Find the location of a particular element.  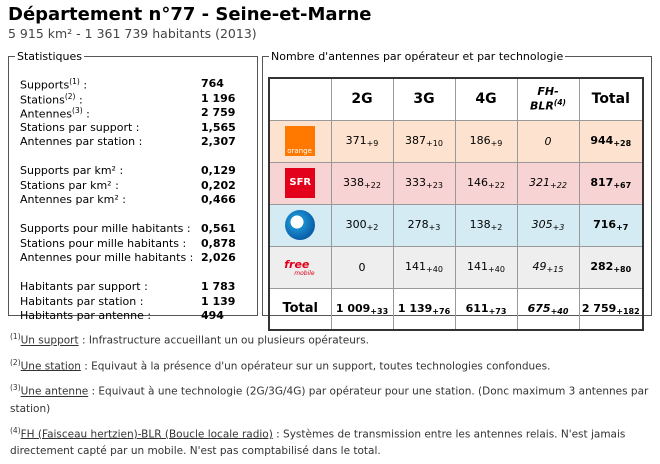

stat-value: 2,026 is located at coordinates (218, 257).